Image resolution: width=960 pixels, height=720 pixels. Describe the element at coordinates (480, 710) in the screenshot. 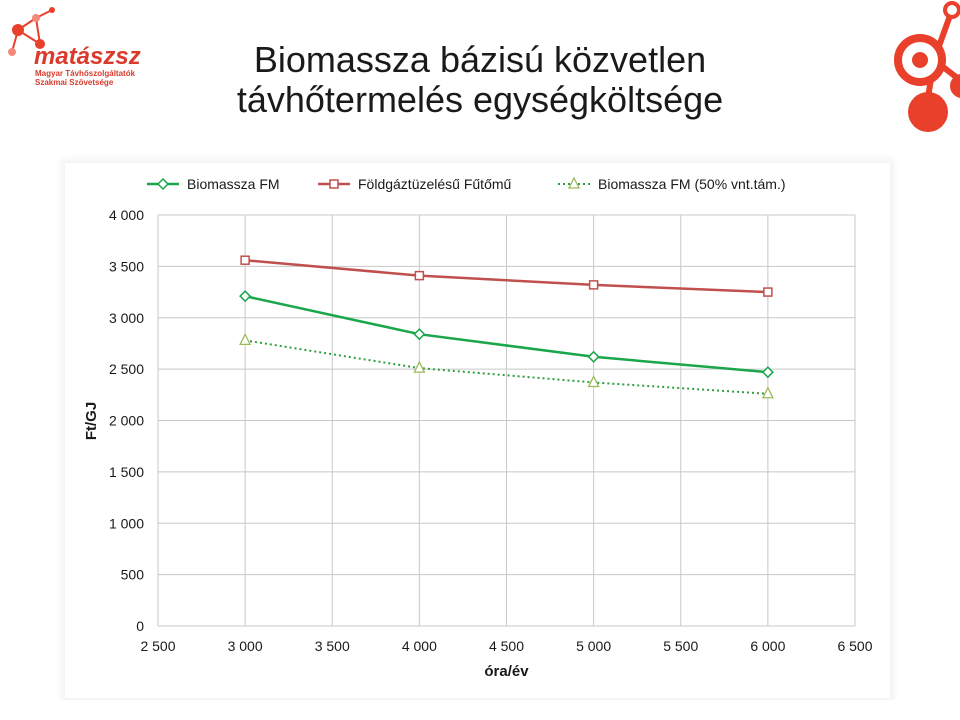

I see `footer-band` at that location.